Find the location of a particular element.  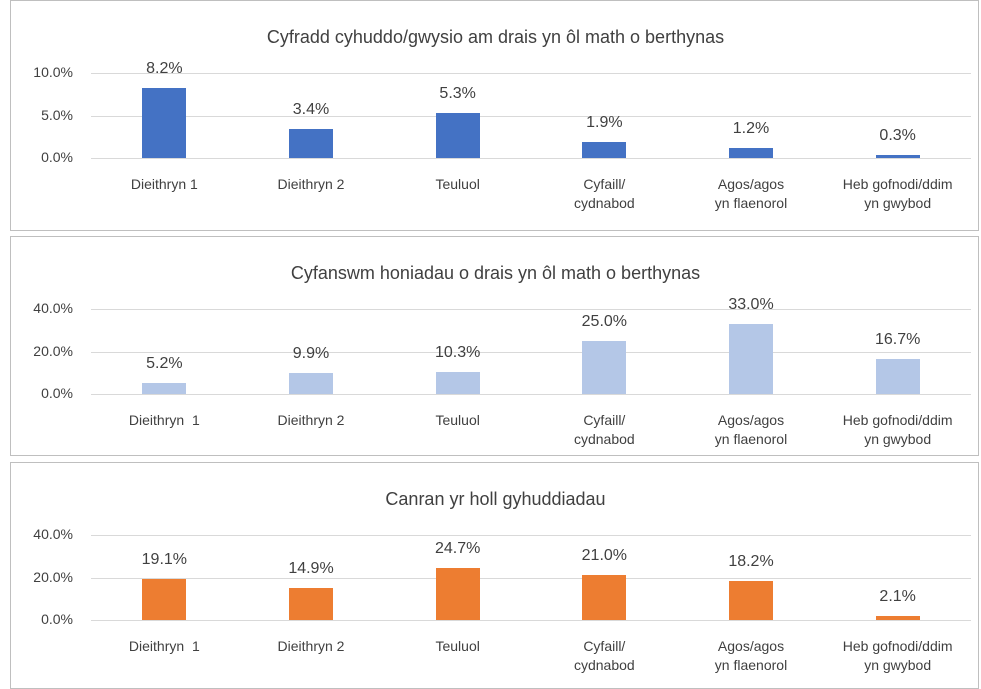

value-label: 21.0% is located at coordinates (604, 556).